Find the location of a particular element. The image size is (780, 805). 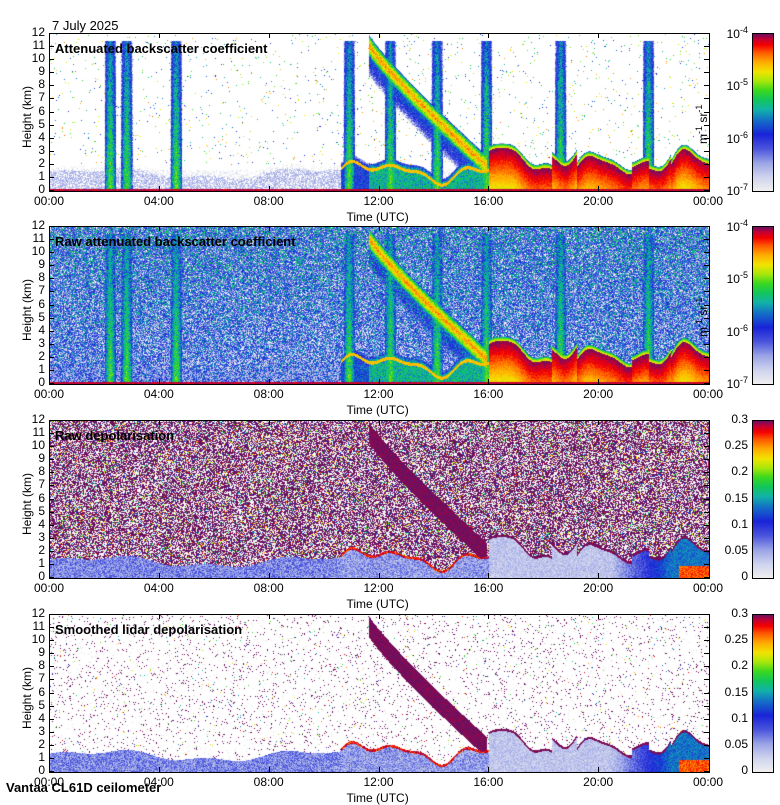

colorbar-tick-label: 10-6 is located at coordinates (729, 331).